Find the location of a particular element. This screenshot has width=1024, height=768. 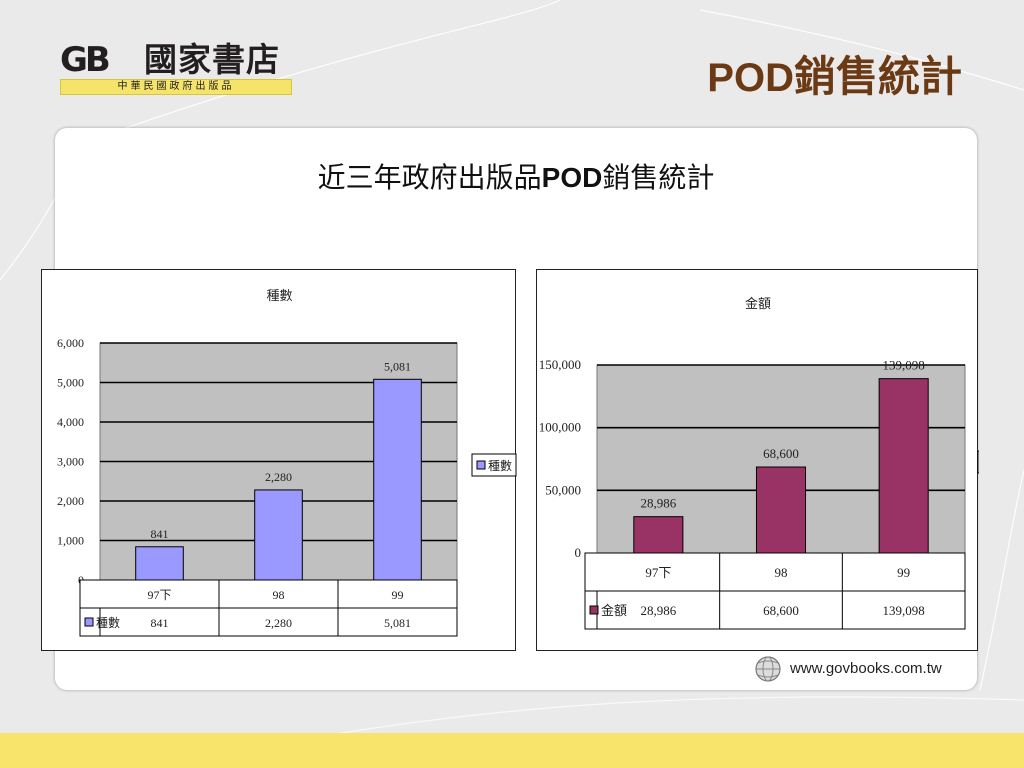

panel-heading-latin: POD is located at coordinates (572, 177).